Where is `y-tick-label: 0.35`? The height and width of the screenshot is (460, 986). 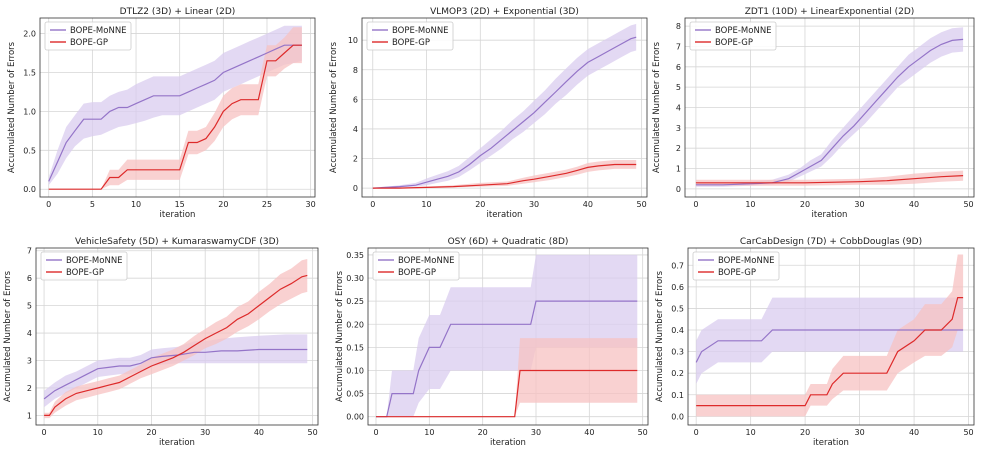 y-tick-label: 0.35 is located at coordinates (355, 255).